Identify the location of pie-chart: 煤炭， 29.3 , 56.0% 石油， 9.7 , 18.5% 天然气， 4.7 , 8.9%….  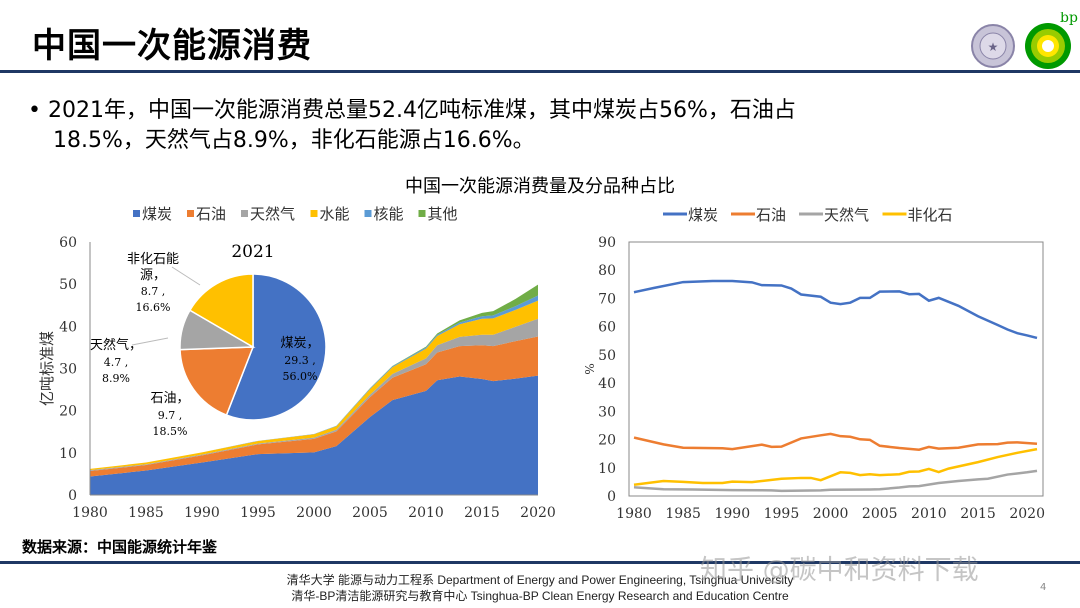
(208, 340).